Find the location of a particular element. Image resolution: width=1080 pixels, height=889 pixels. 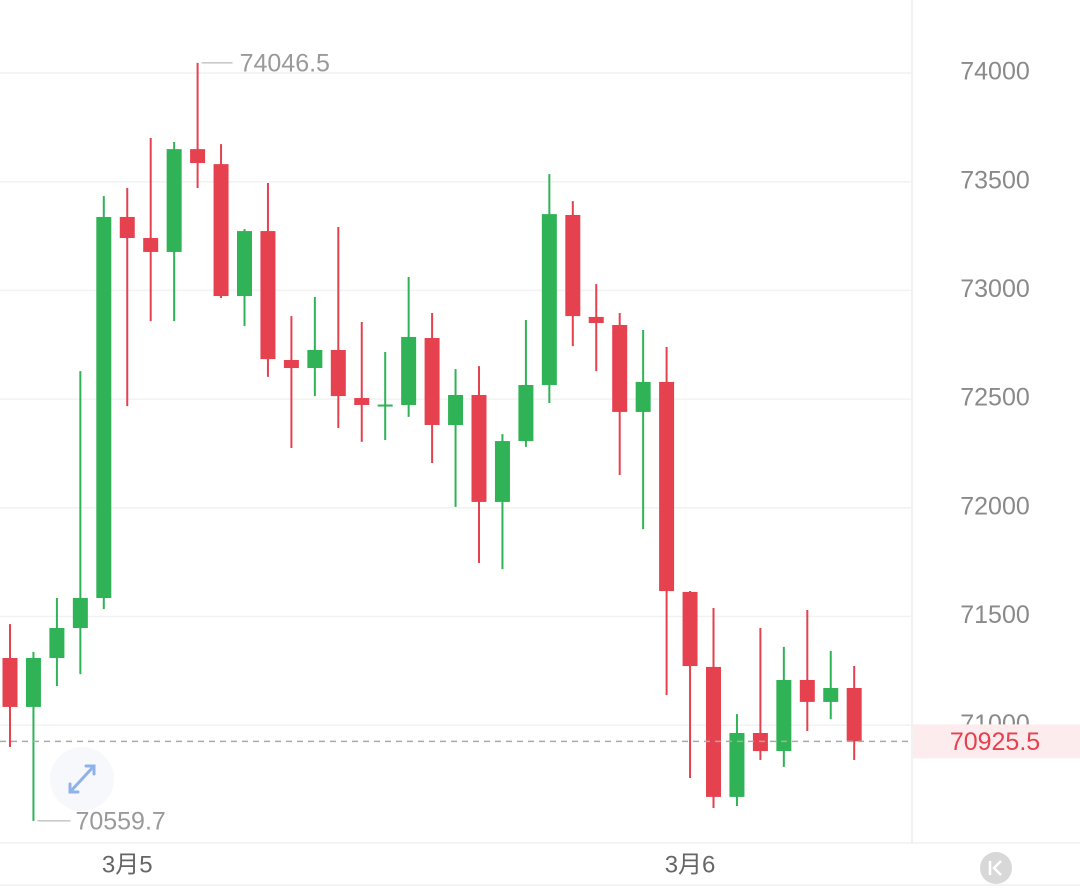

rewind-button is located at coordinates (996, 868).